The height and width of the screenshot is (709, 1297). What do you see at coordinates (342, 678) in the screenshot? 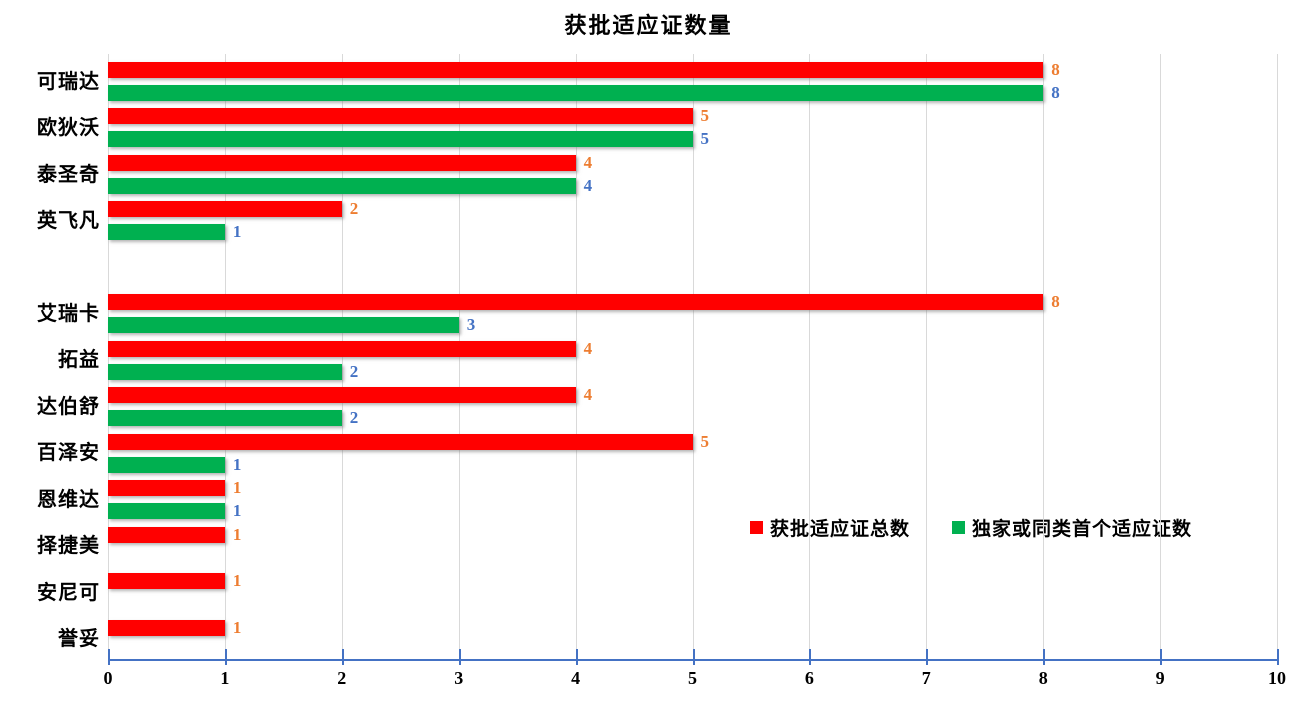
I see `x-tick-label: 2` at bounding box center [342, 678].